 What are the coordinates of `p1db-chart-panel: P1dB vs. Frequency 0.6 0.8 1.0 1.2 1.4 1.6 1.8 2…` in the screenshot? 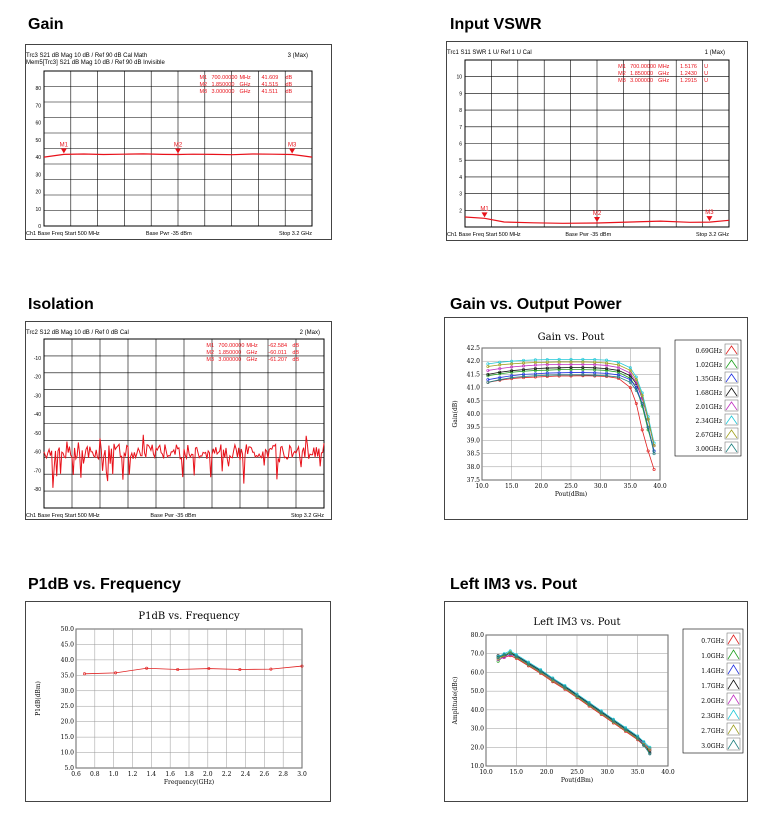 It's located at (178, 701).